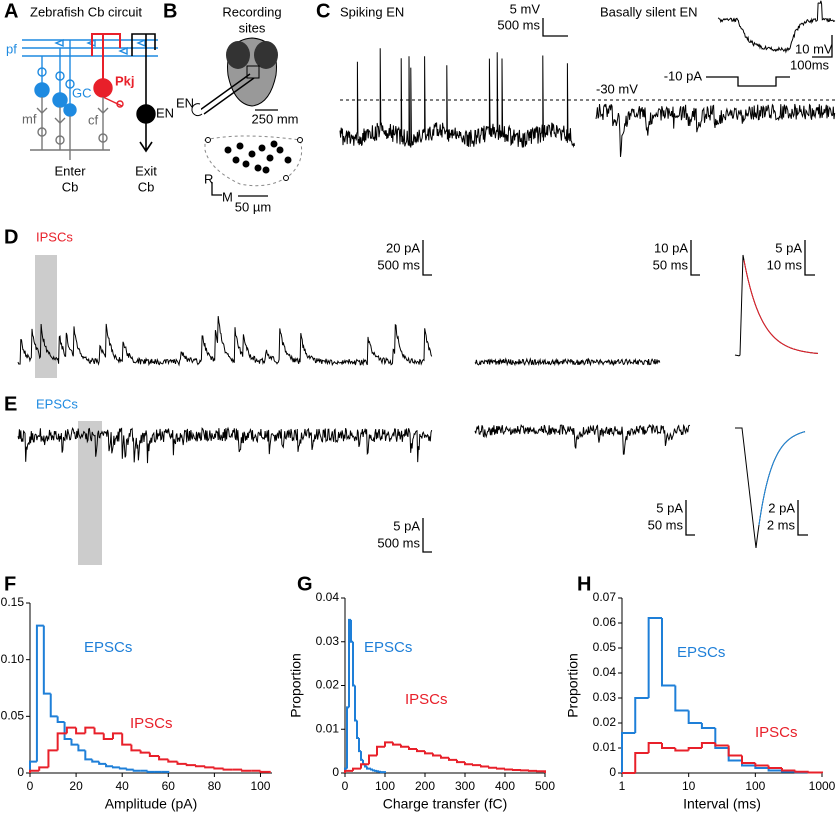  I want to click on panel-label: D, so click(11, 237).